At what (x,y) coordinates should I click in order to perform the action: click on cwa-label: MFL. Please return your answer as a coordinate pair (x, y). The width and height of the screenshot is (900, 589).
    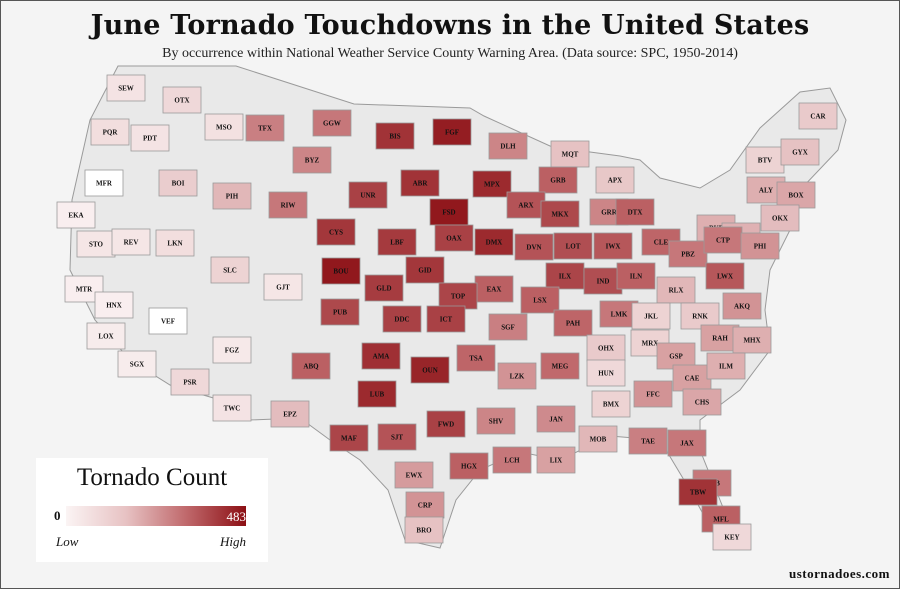
    Looking at the image, I should click on (721, 520).